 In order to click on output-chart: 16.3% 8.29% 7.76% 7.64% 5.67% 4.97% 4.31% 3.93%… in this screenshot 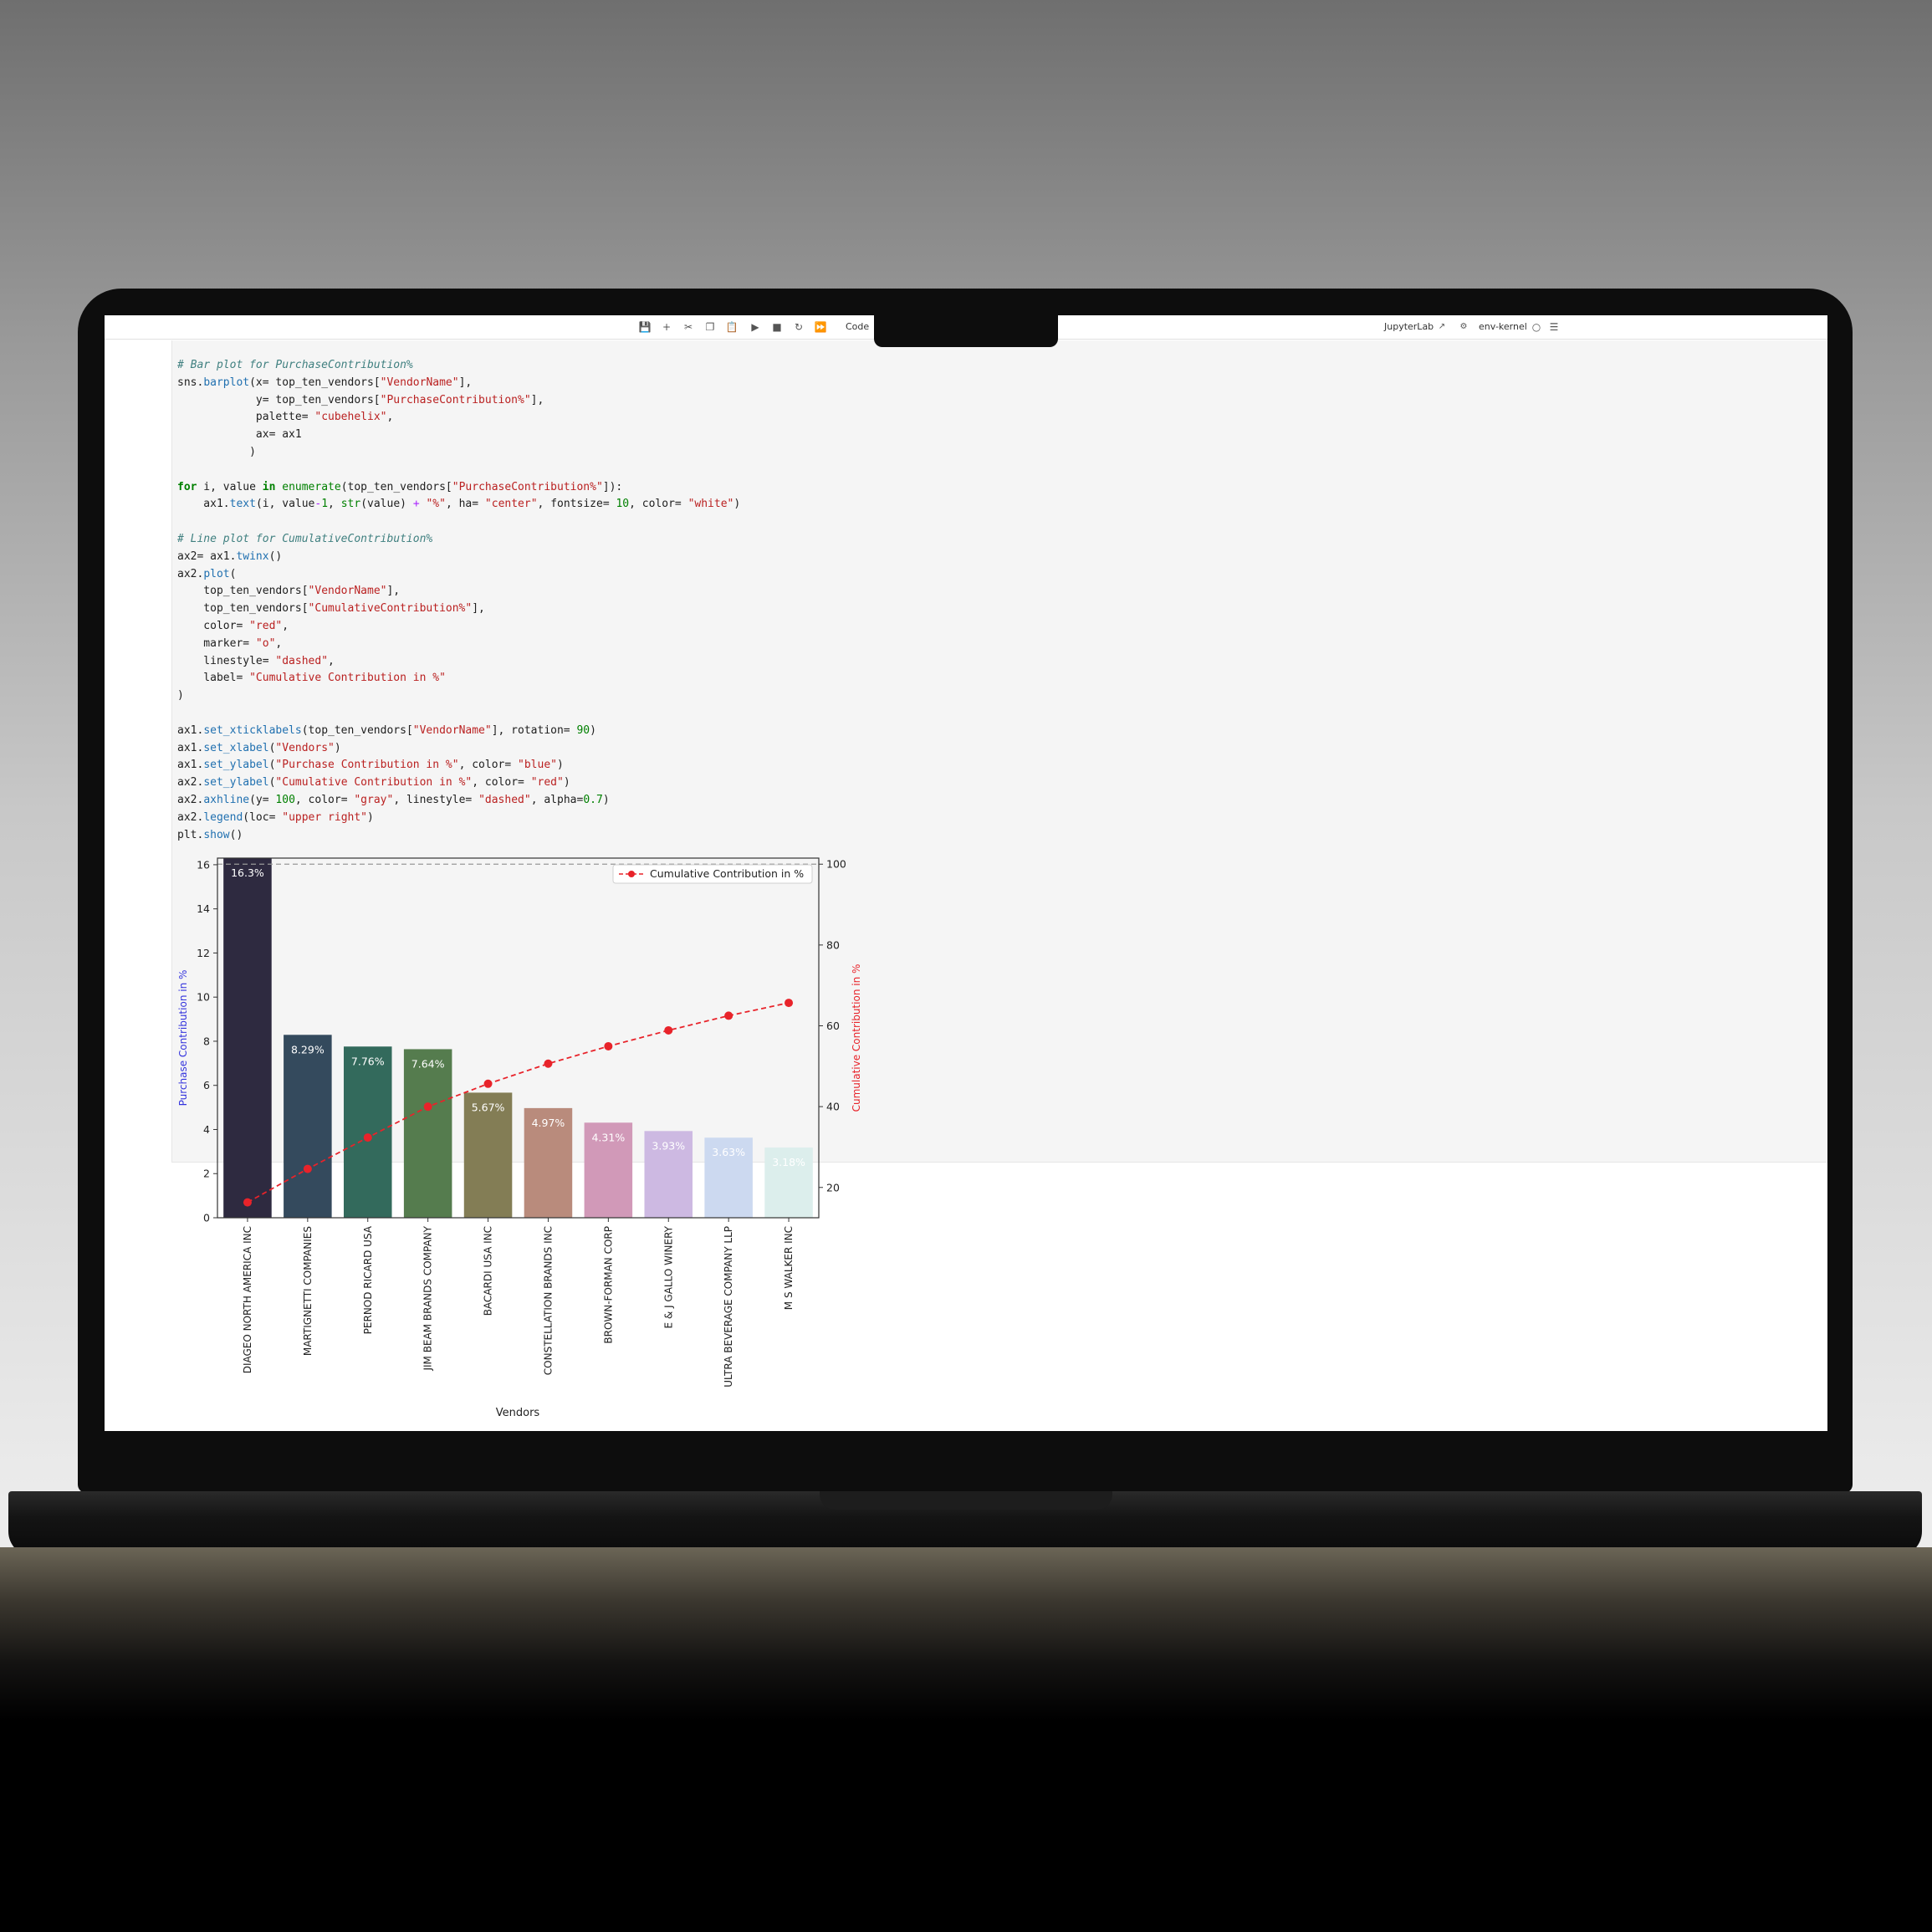, I will do `click(519, 1138)`.